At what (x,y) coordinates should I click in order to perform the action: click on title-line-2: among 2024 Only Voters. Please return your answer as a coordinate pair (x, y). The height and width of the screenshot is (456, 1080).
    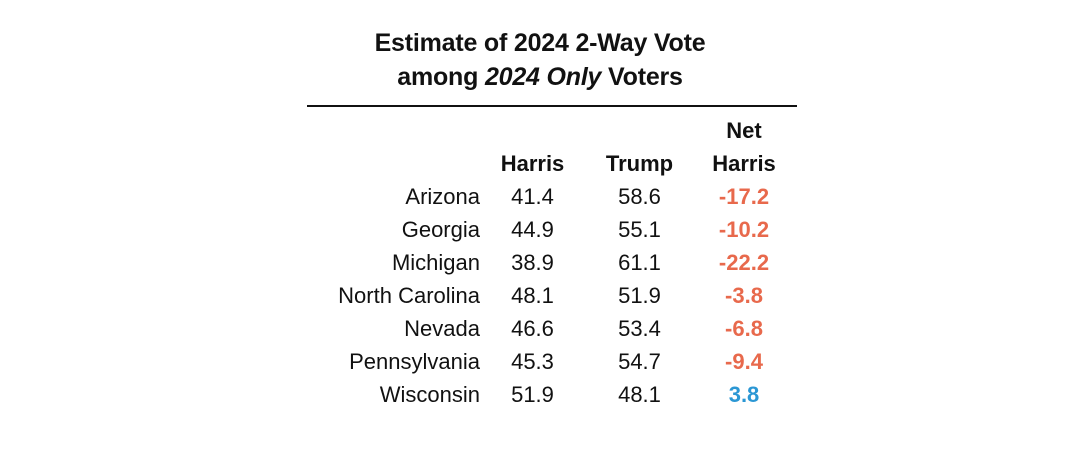
    Looking at the image, I should click on (540, 77).